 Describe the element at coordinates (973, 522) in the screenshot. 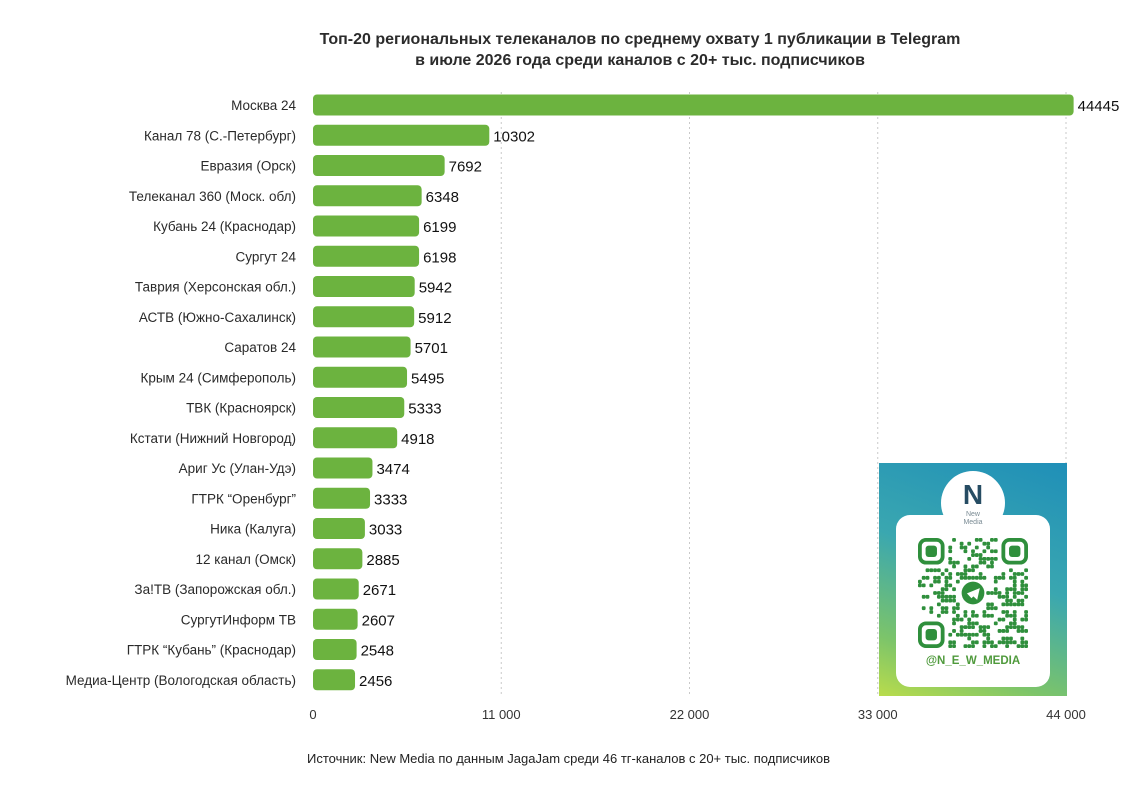

I see `logo-text-line2: Media` at that location.